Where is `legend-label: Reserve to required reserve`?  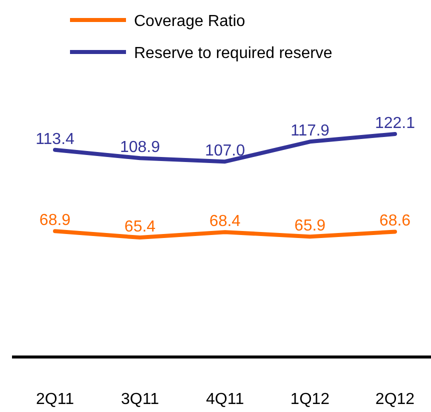
legend-label: Reserve to required reserve is located at coordinates (233, 53).